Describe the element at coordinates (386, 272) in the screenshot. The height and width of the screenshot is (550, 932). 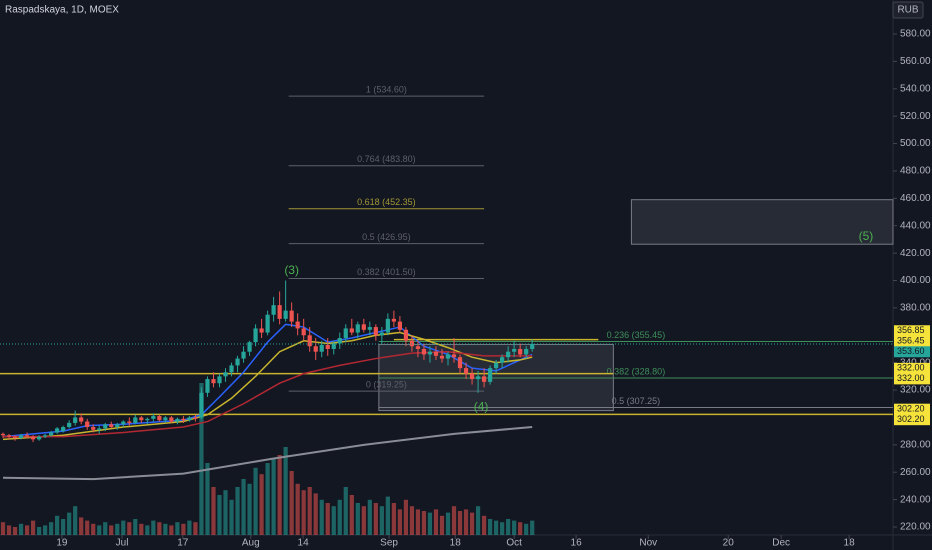
I see `fib-label: 0.382 (401.50)` at that location.